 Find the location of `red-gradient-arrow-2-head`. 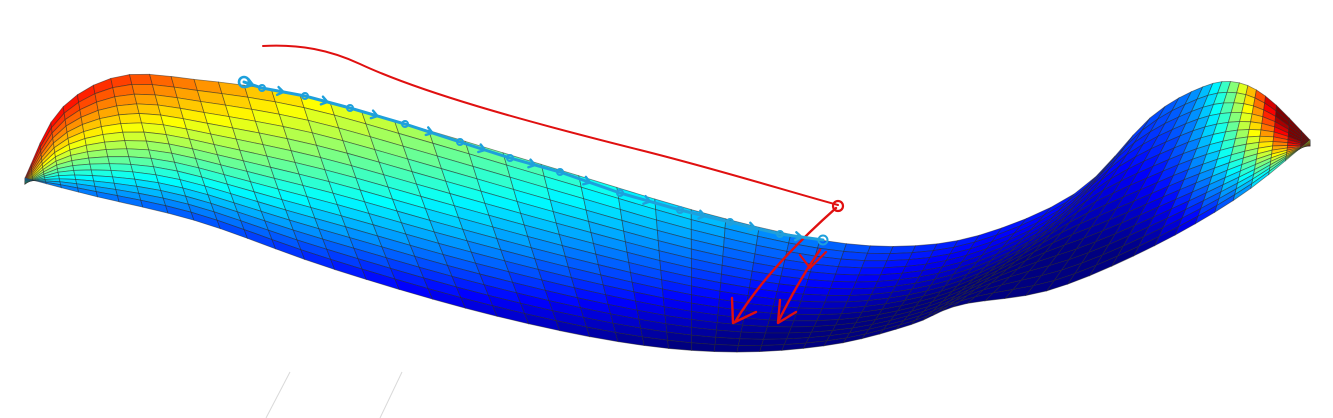

red-gradient-arrow-2-head is located at coordinates (787, 311).